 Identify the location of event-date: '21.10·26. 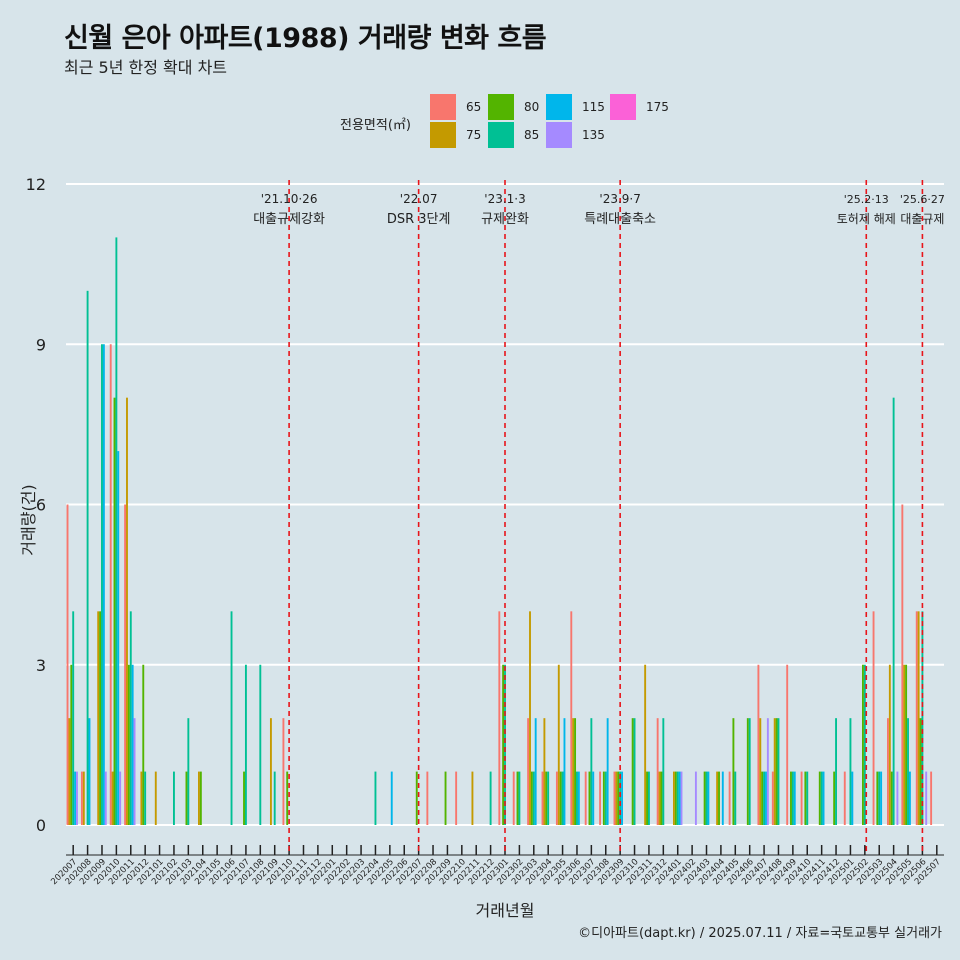
(289, 199).